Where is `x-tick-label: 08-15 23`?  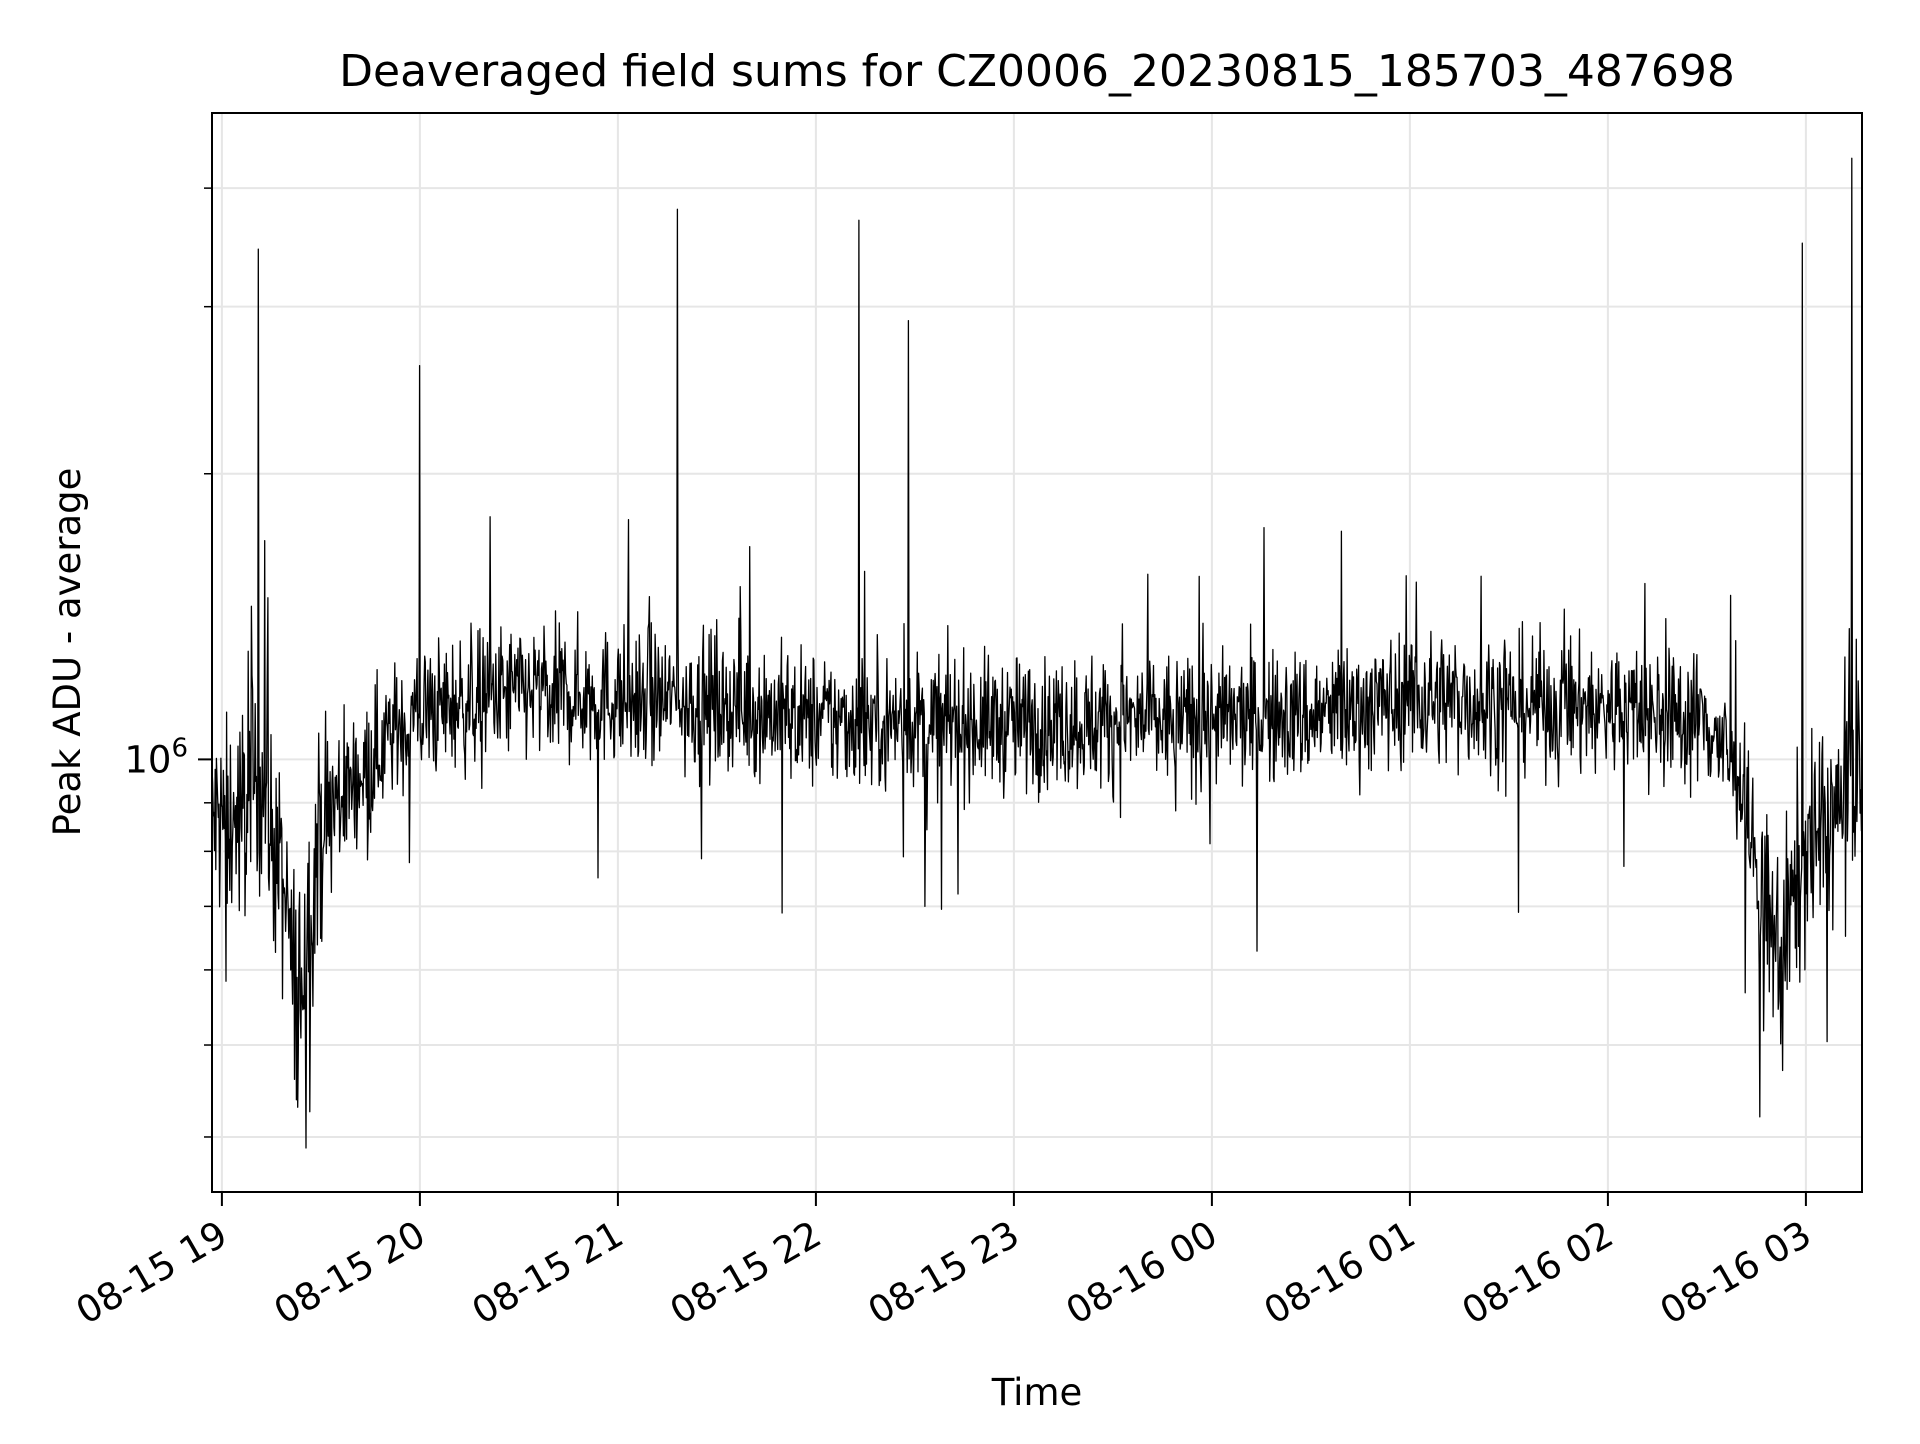
x-tick-label: 08-15 23 is located at coordinates (944, 1273).